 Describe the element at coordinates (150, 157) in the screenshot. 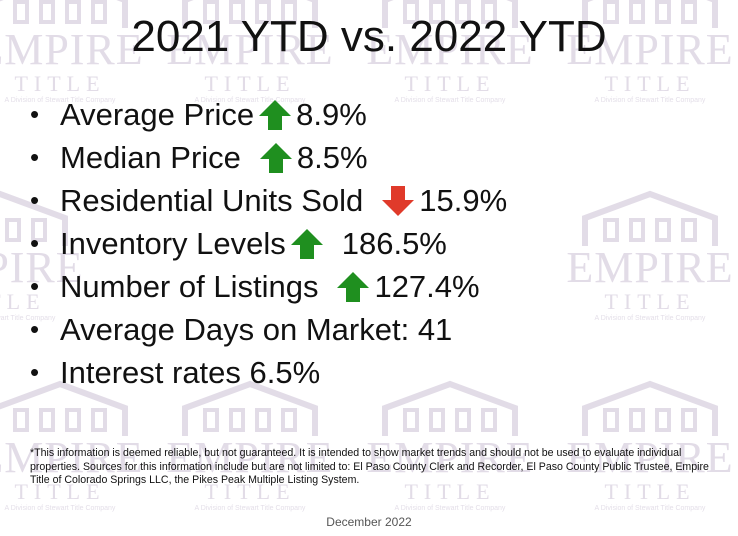

I see `bullet-label: Median Price` at that location.